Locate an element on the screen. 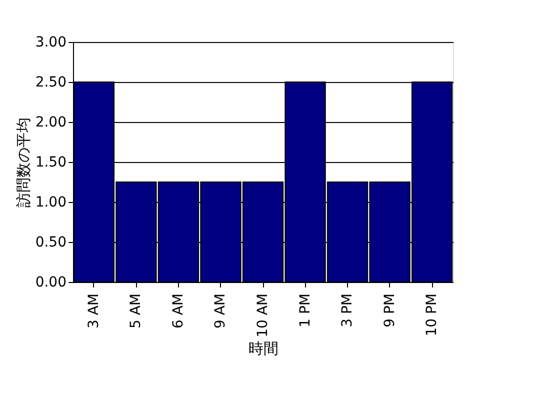  y-tick-label: 1.00 is located at coordinates (50, 202).